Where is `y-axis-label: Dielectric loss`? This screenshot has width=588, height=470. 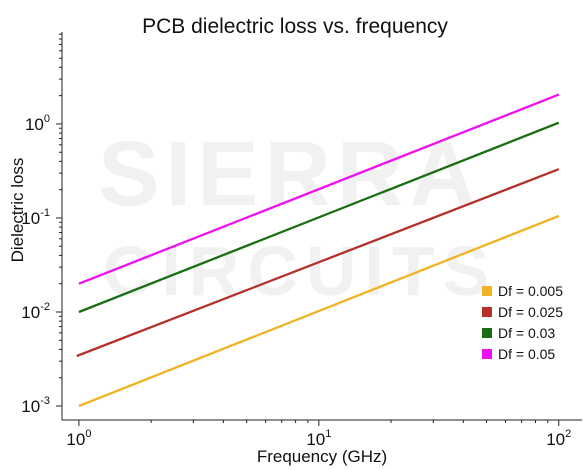 y-axis-label: Dielectric loss is located at coordinates (17, 210).